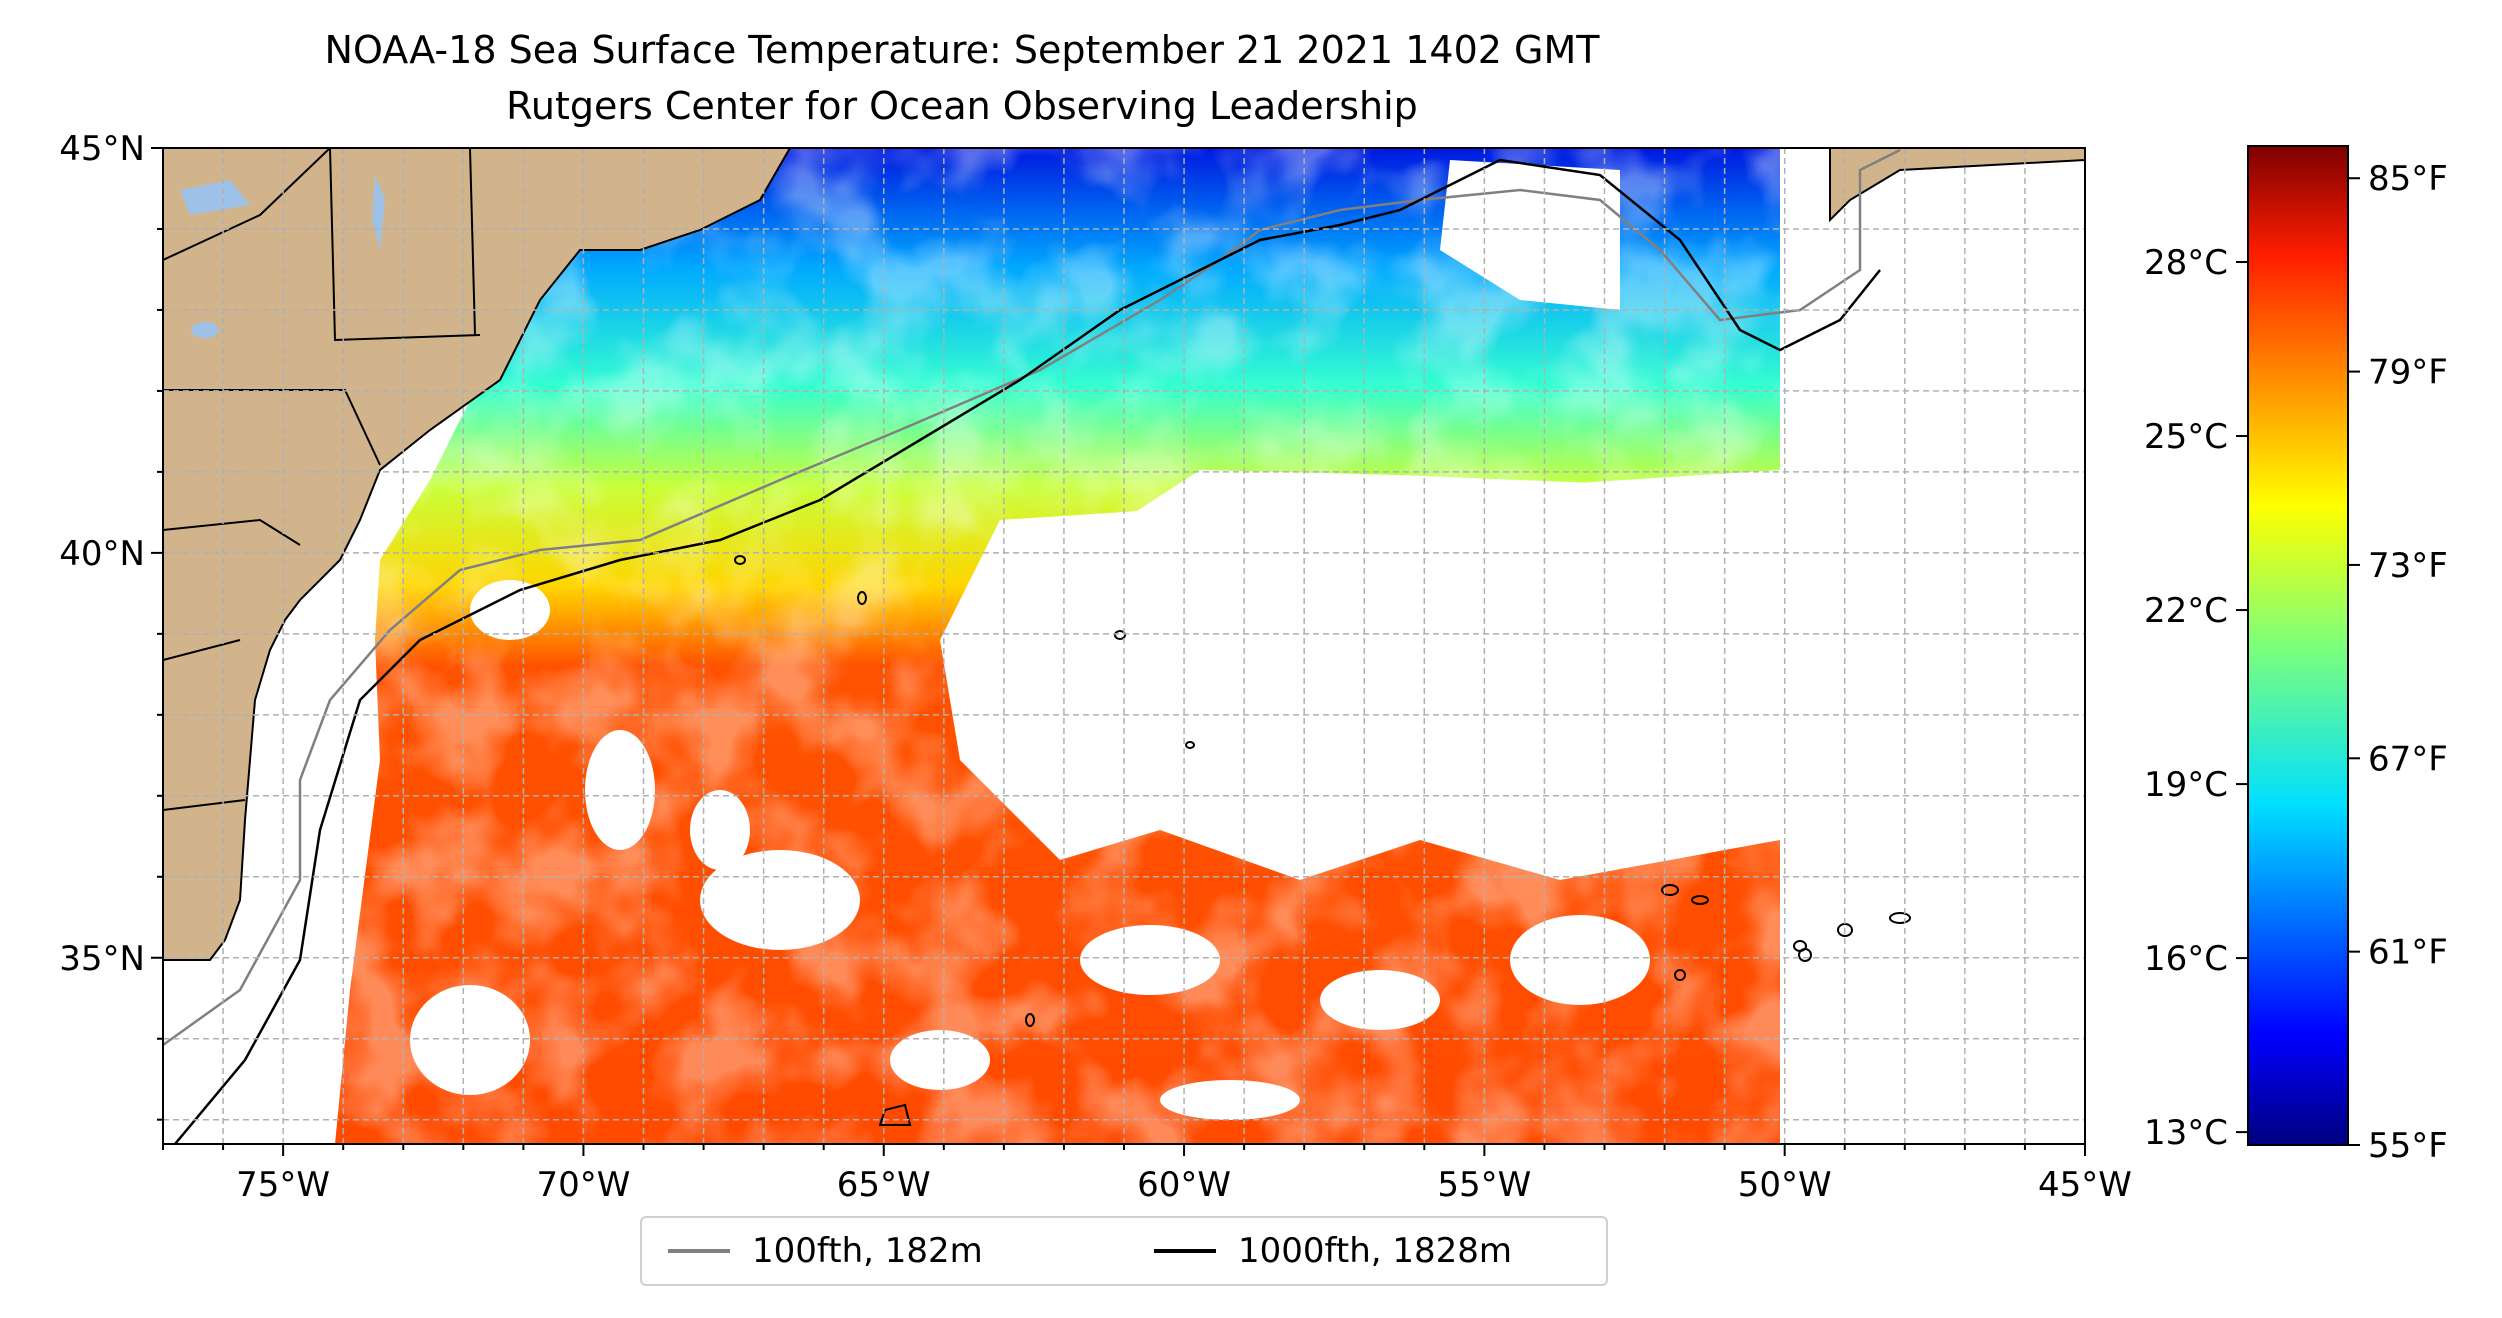 Image resolution: width=2502 pixels, height=1318 pixels. What do you see at coordinates (2408, 1146) in the screenshot?
I see `fahrenheit-label: 55°F` at bounding box center [2408, 1146].